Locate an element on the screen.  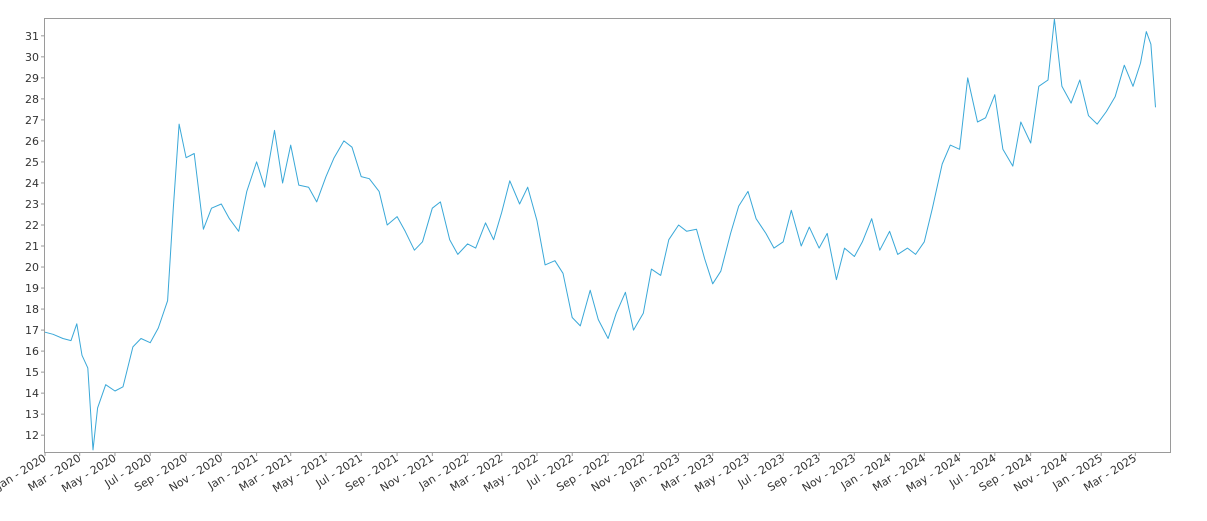
y-tick-label: 24 is located at coordinates (32, 183).